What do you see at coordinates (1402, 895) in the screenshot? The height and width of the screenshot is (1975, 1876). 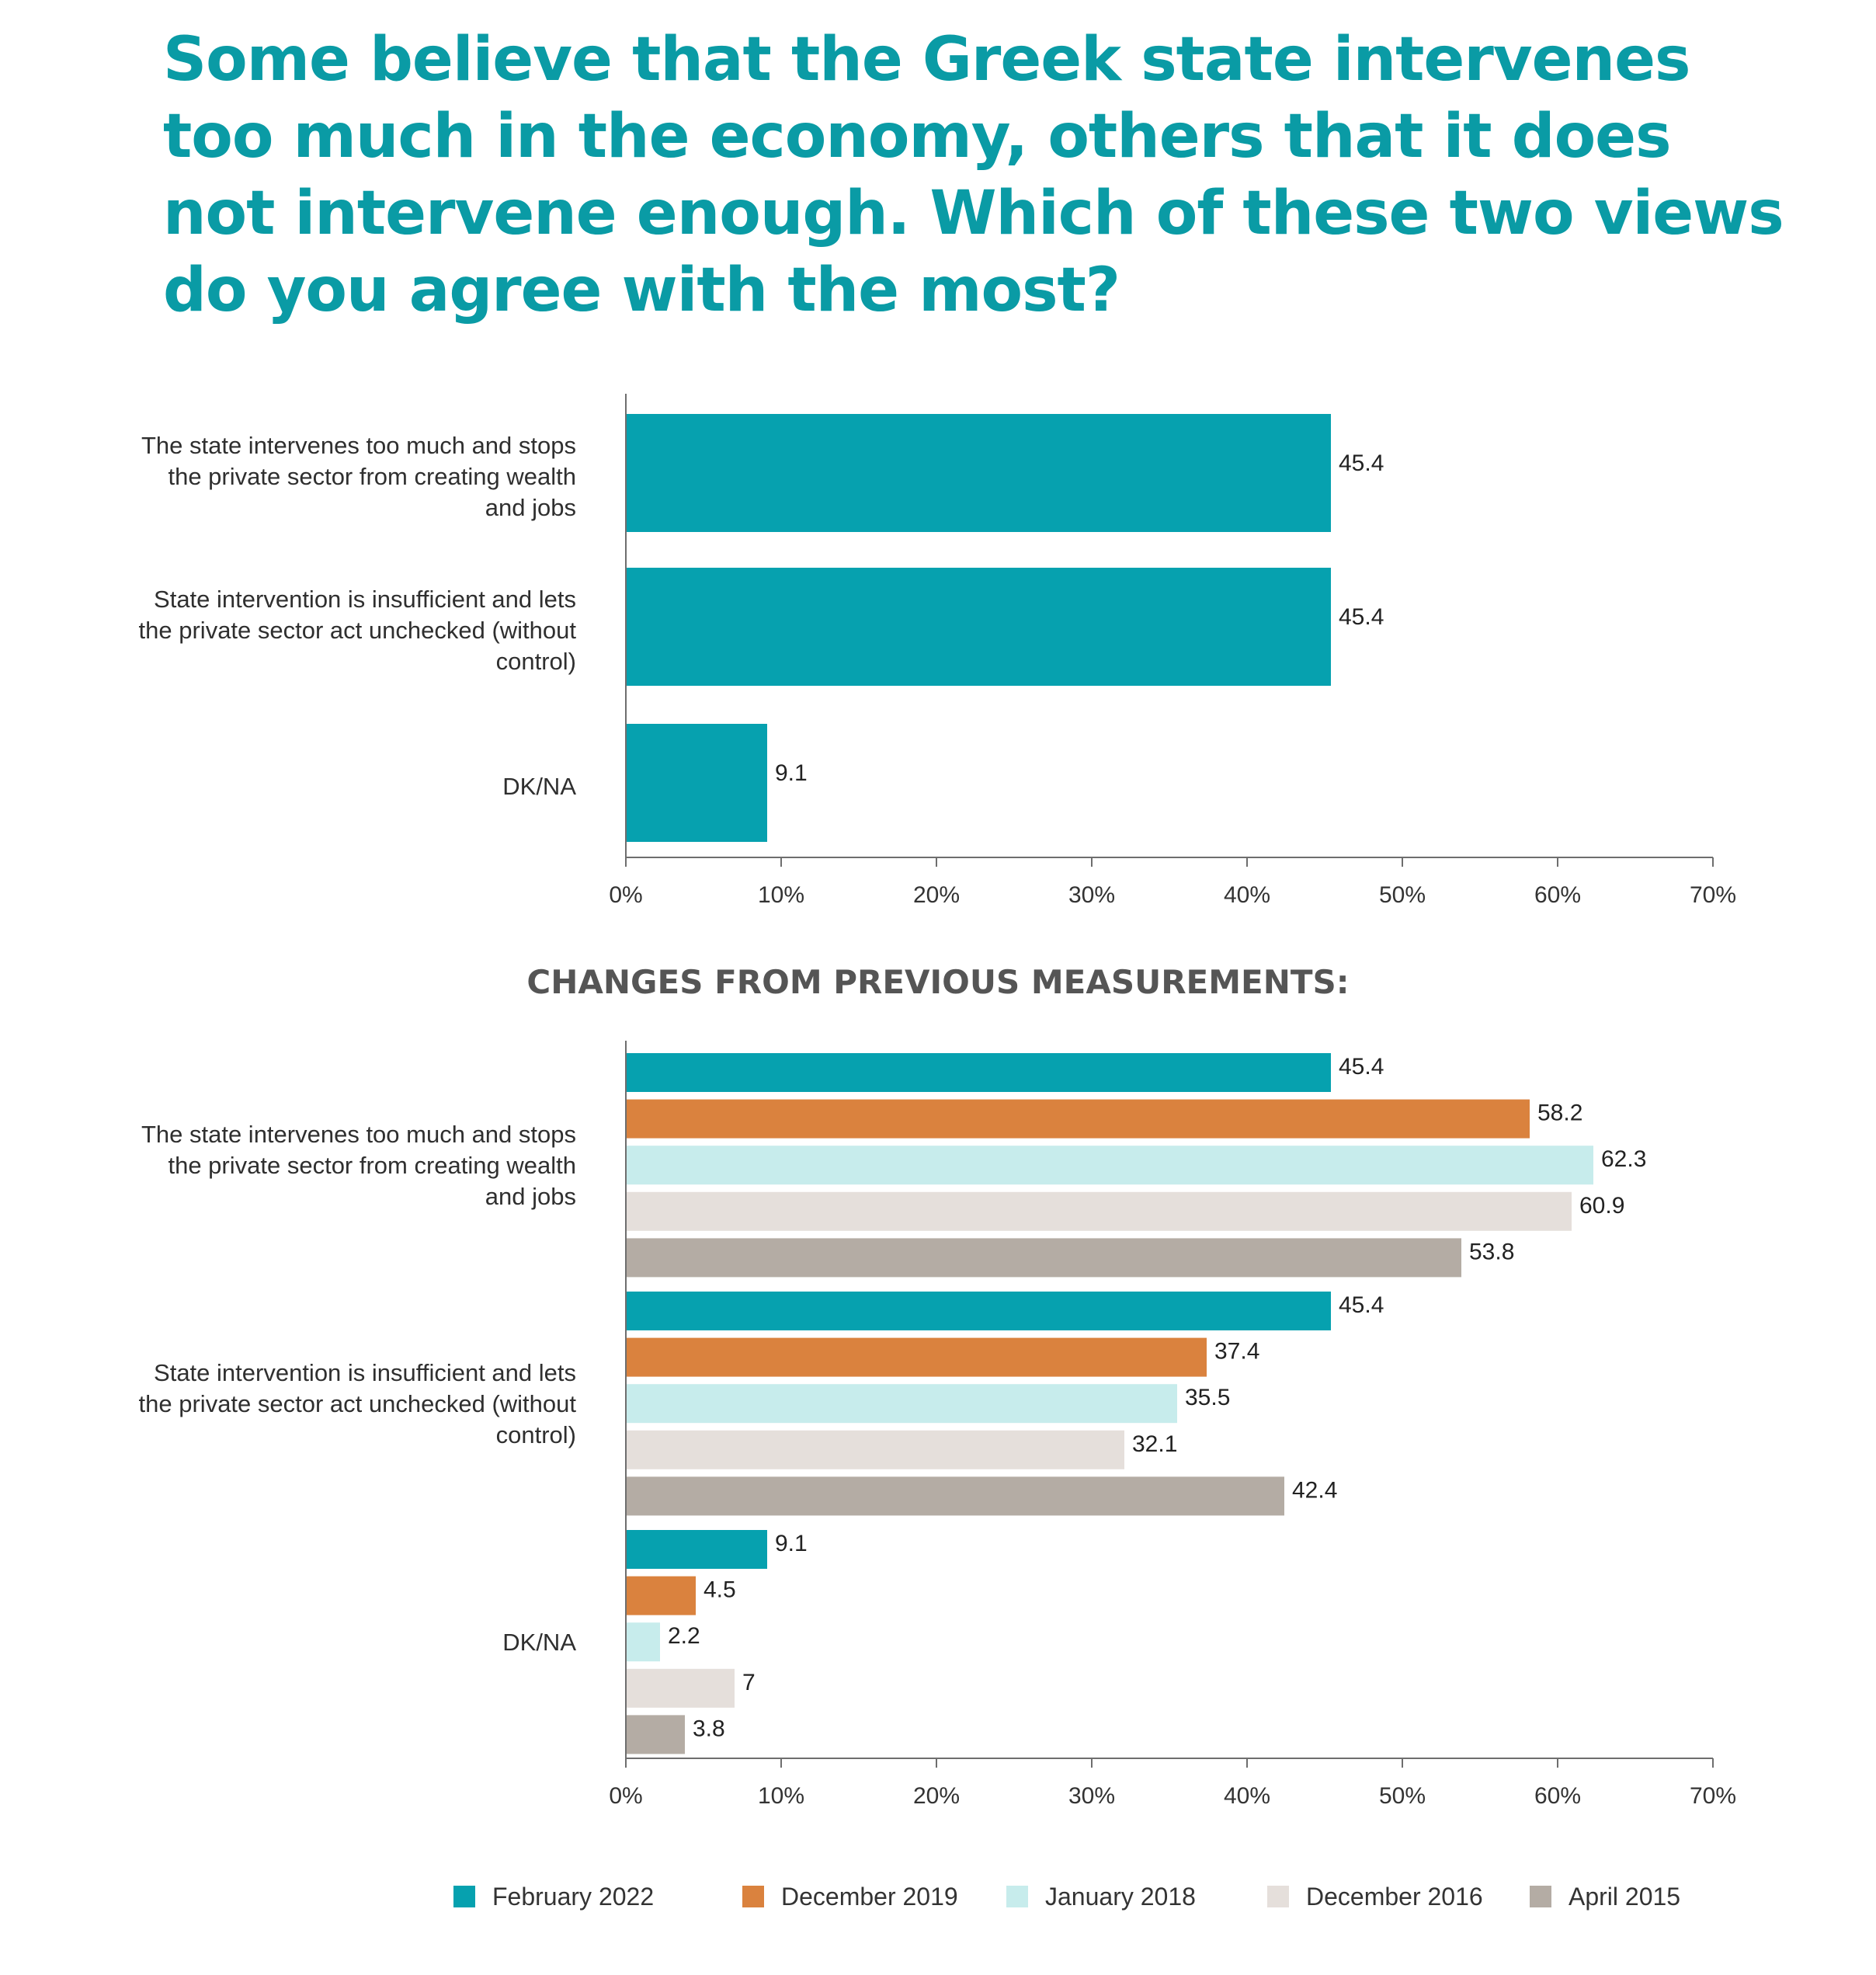 I see `chart1-tick-label: 50%` at bounding box center [1402, 895].